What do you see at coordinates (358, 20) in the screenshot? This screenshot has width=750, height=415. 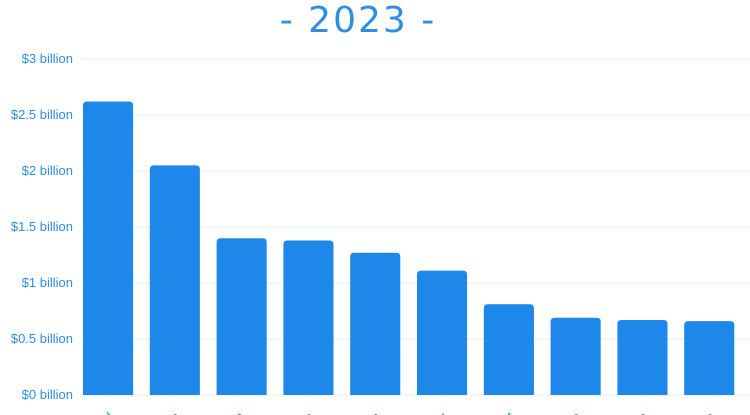 I see `chart-title: - 2023 -` at bounding box center [358, 20].